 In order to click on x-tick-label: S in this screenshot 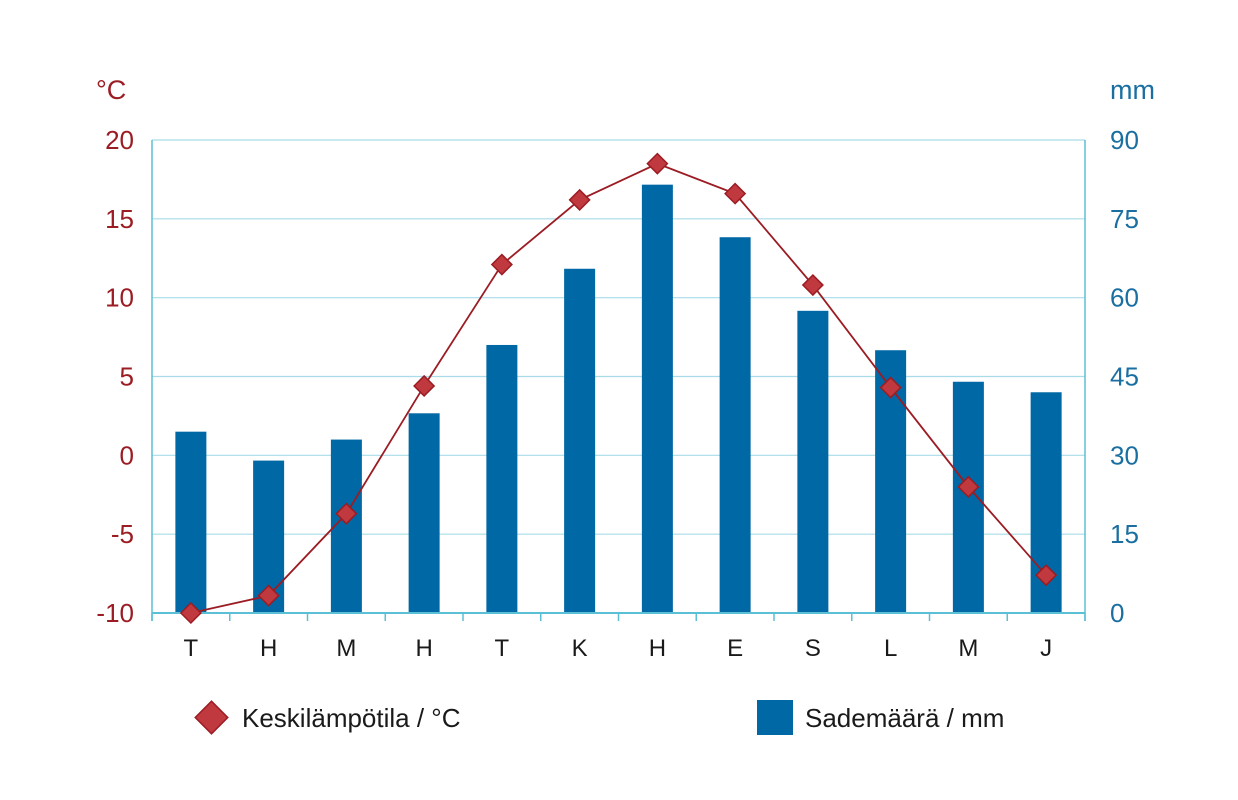, I will do `click(813, 648)`.